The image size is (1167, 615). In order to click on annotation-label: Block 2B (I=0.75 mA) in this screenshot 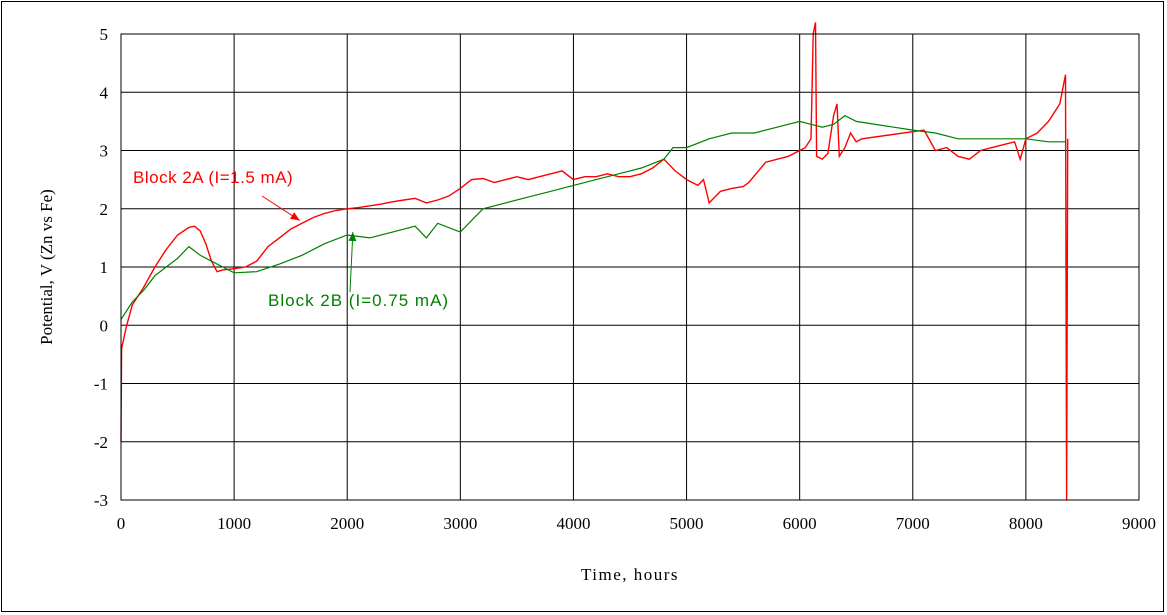, I will do `click(358, 300)`.